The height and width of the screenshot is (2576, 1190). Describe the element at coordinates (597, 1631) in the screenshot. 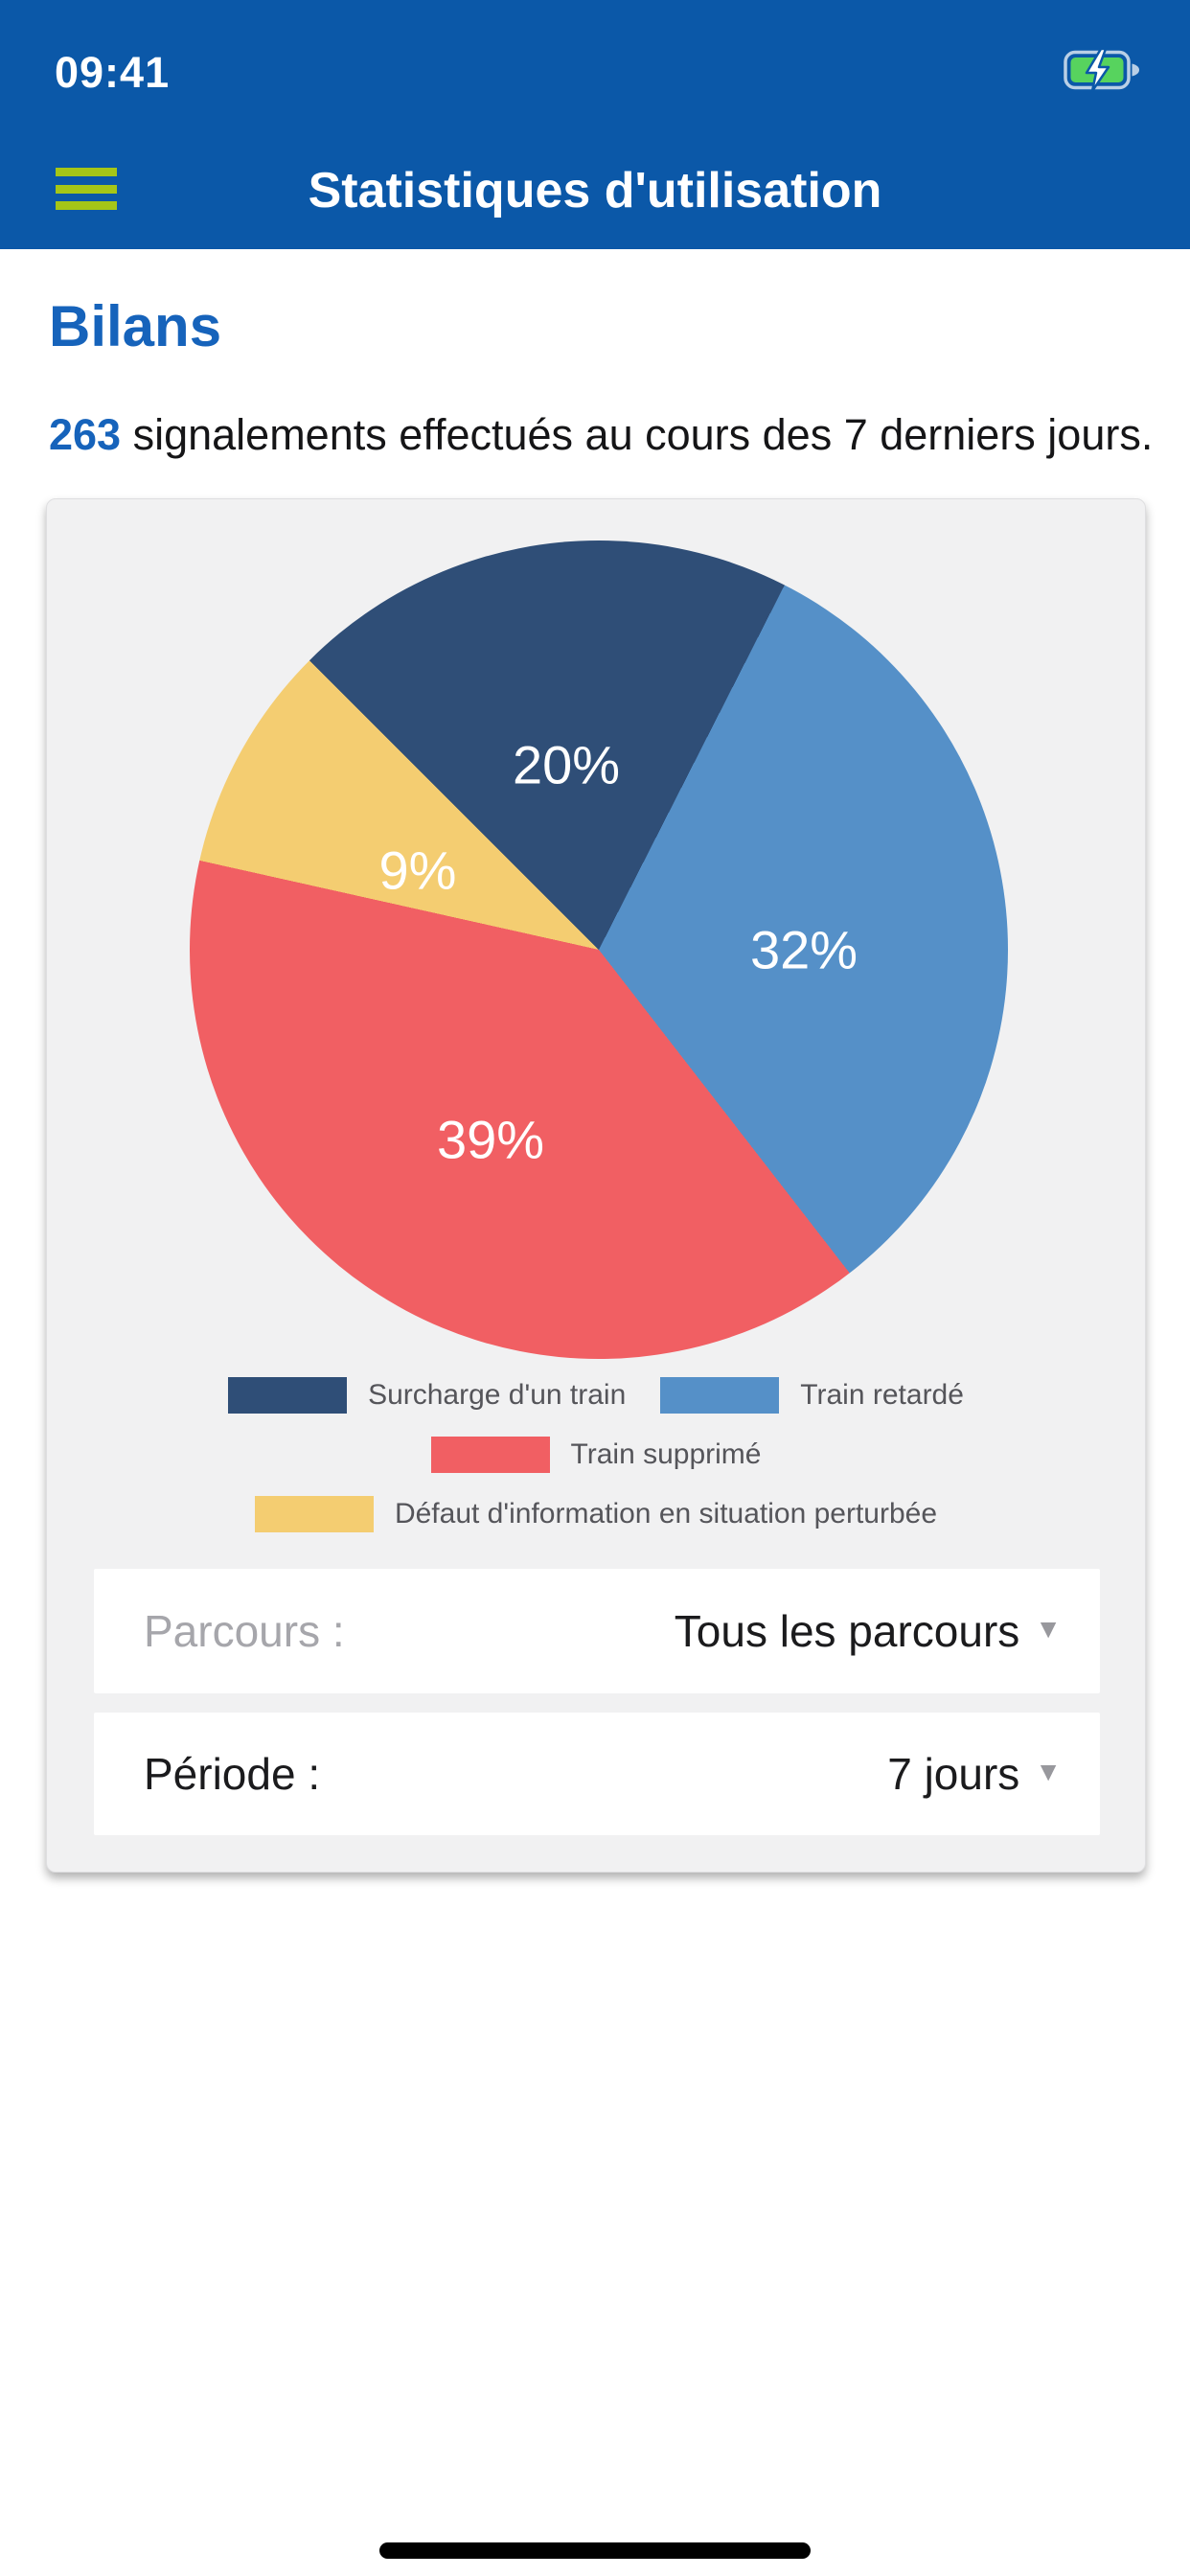

I see `parcours-filter-dropdown: Parcours : Tous les parcours ▼` at that location.